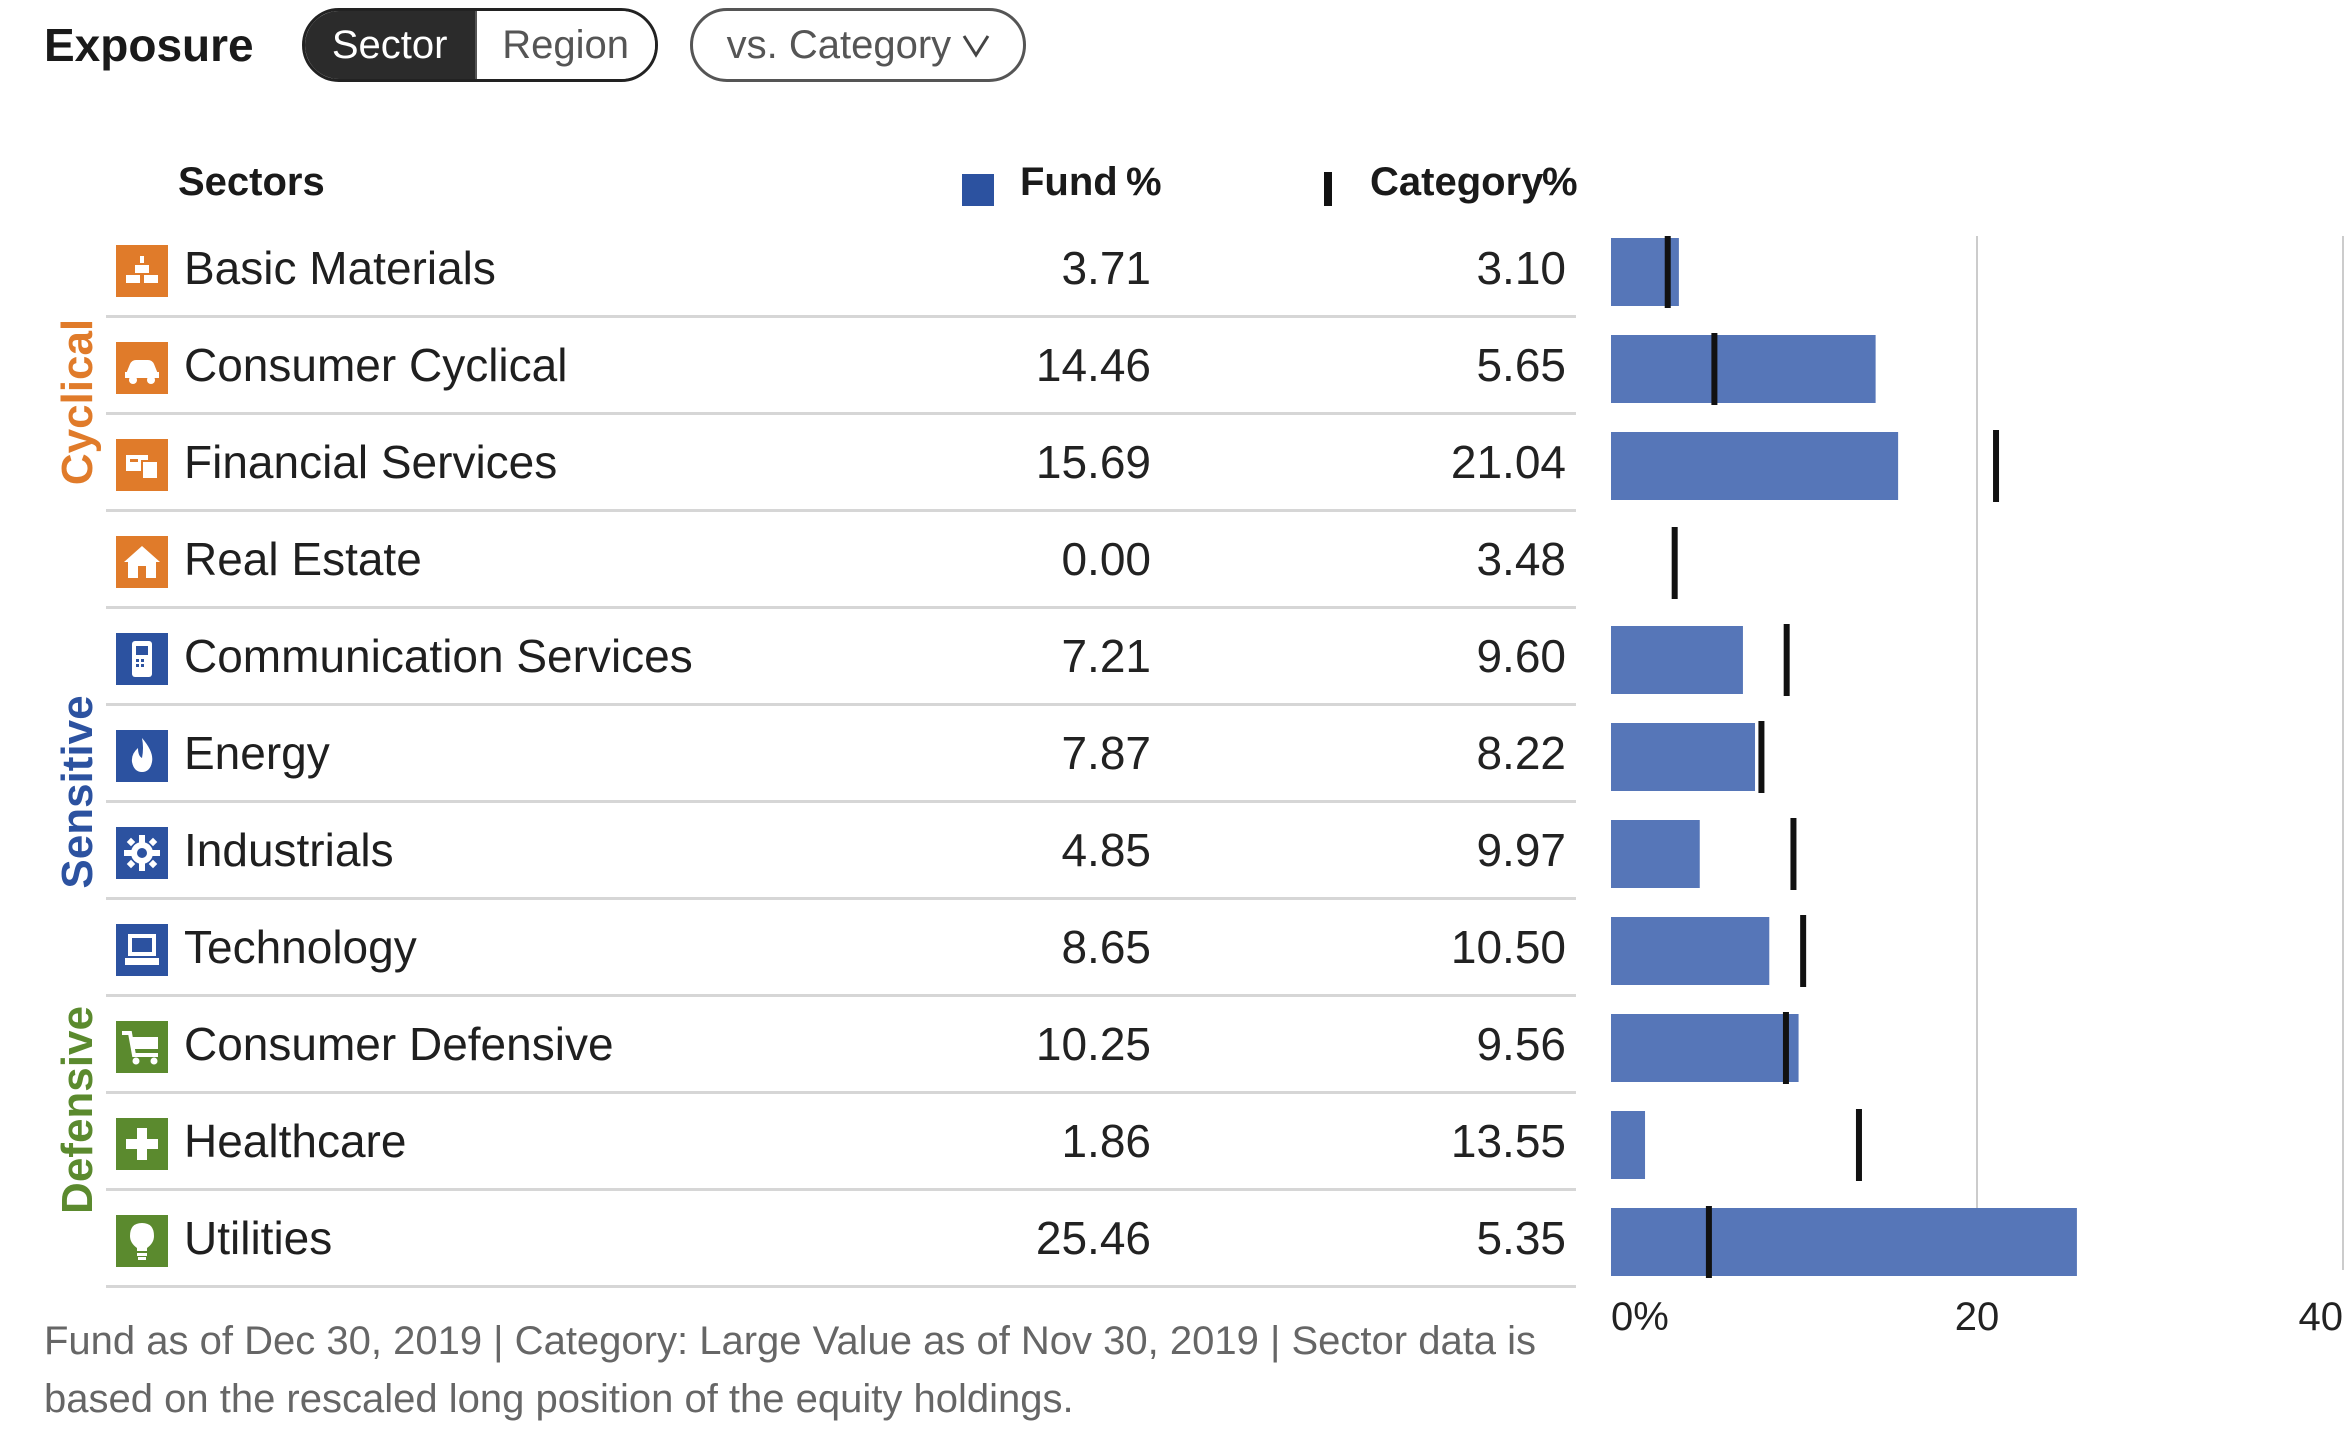 This screenshot has height=1444, width=2344. Describe the element at coordinates (841, 560) in the screenshot. I see `table-row: Real Estate 0.00 3.48` at that location.